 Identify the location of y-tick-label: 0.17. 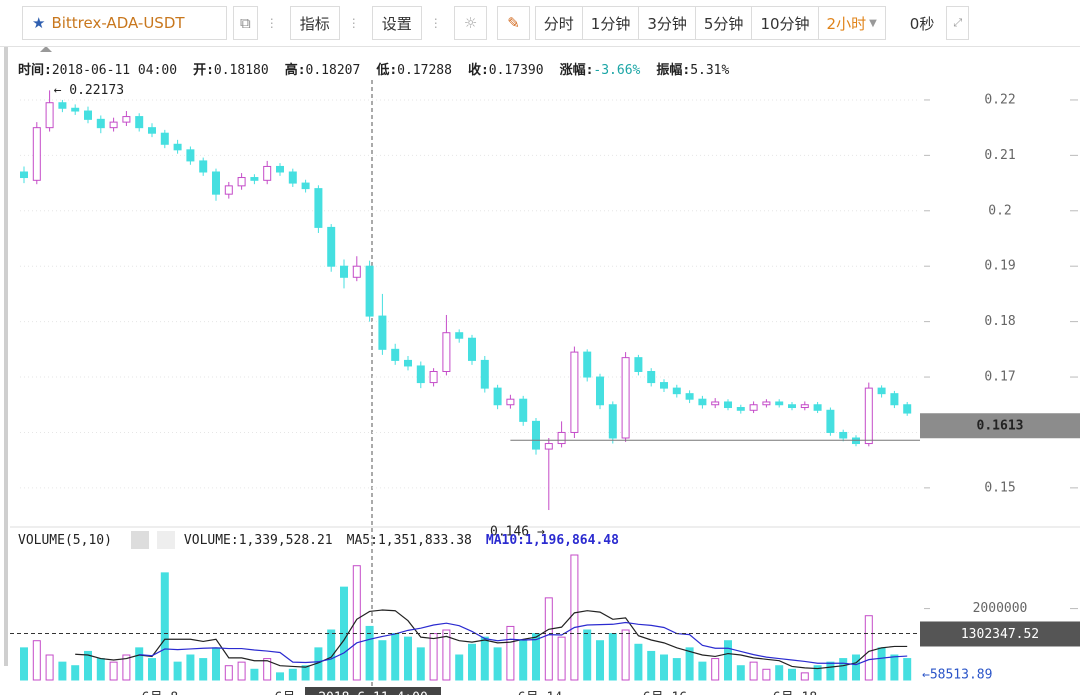
(999, 377).